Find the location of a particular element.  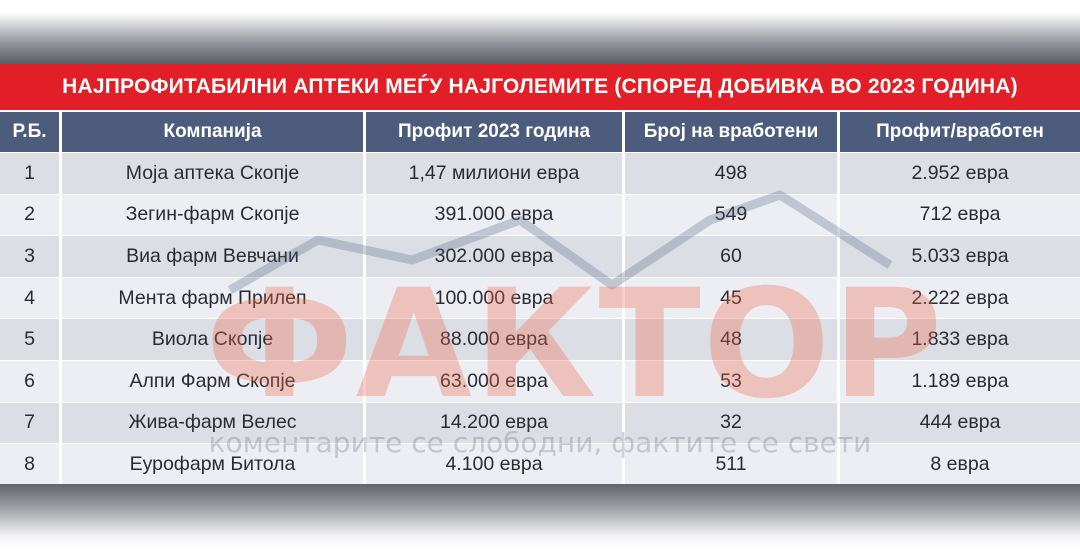

cell-profit: 302.000 евра is located at coordinates (495, 256).